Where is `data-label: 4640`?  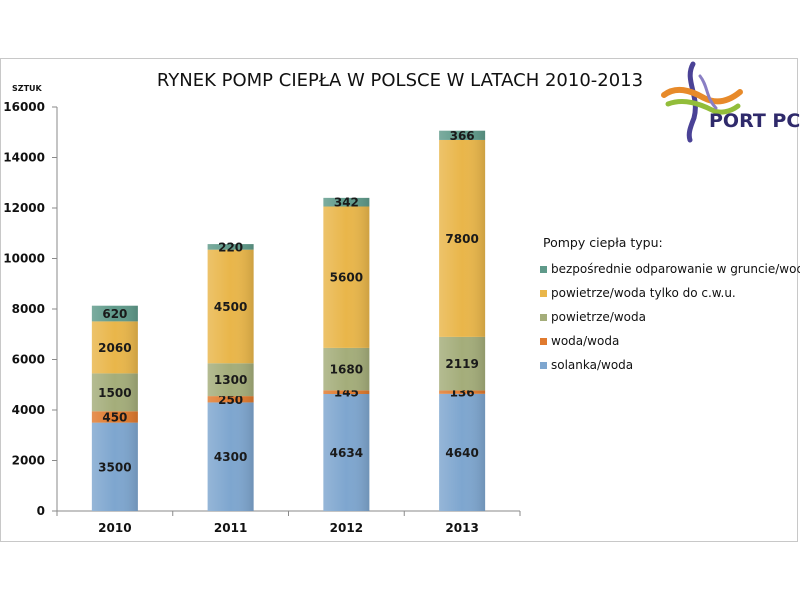
data-label: 4640 is located at coordinates (461, 453).